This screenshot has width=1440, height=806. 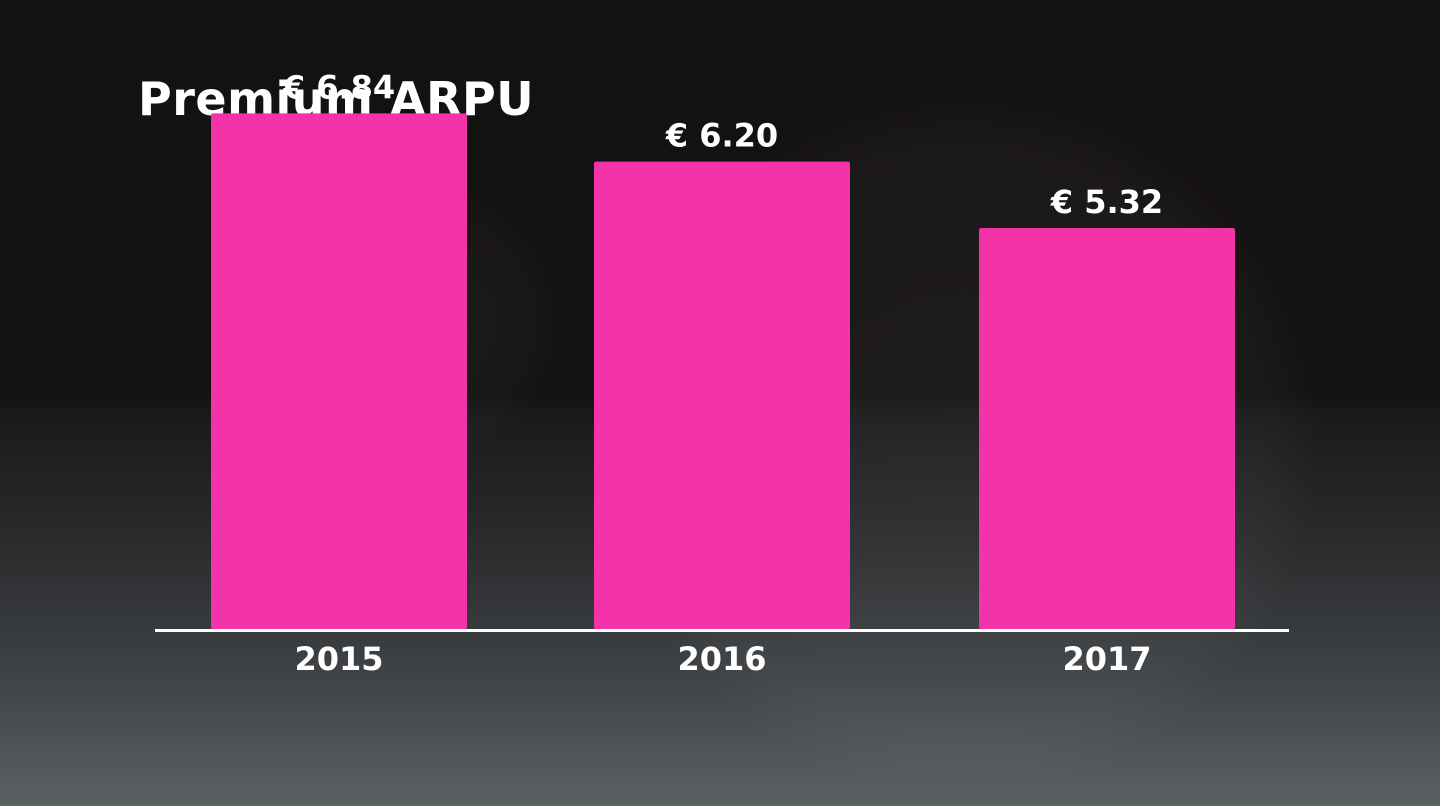 What do you see at coordinates (1106, 202) in the screenshot?
I see `data-label-2017: € 5.32` at bounding box center [1106, 202].